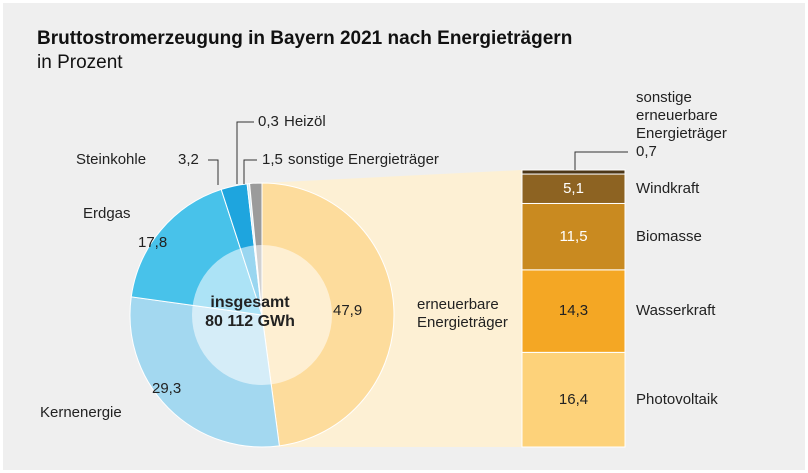 Image resolution: width=808 pixels, height=473 pixels. I want to click on total-label: 80 112 GWh, so click(250, 321).